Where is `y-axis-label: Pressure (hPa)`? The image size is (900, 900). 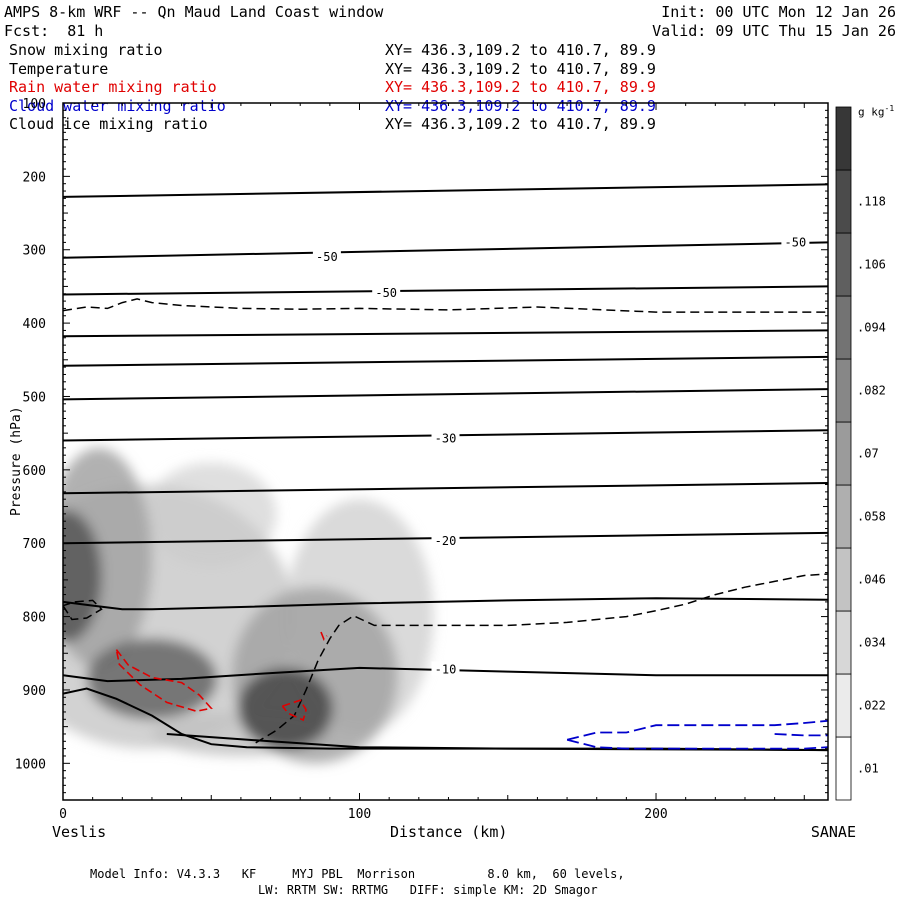
y-axis-label: Pressure (hPa) is located at coordinates (16, 461).